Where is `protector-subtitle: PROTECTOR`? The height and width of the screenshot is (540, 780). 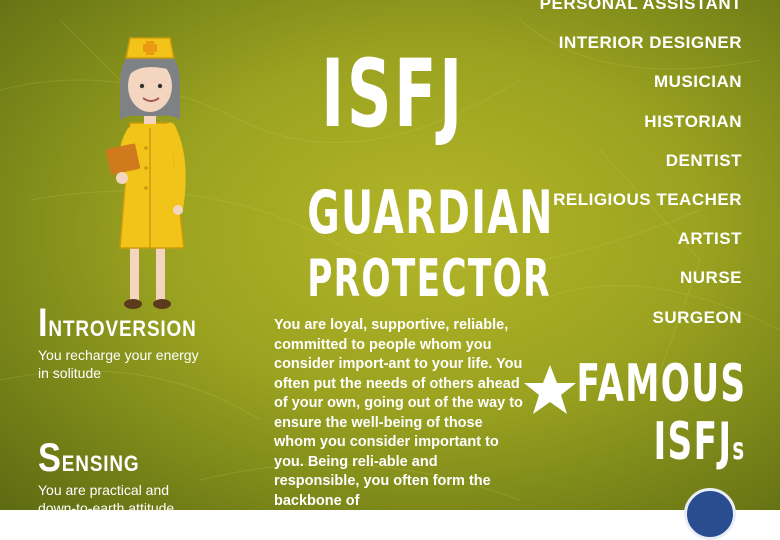
protector-subtitle: PROTECTOR is located at coordinates (429, 279).